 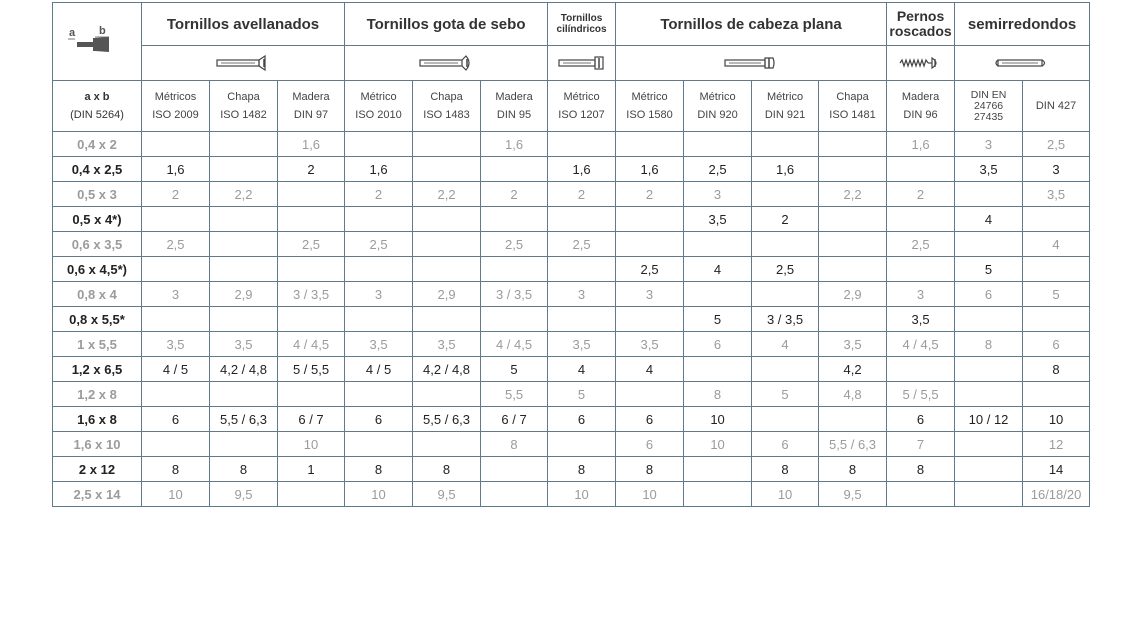 What do you see at coordinates (785, 115) in the screenshot?
I see `column-header-standard: DIN 921` at bounding box center [785, 115].